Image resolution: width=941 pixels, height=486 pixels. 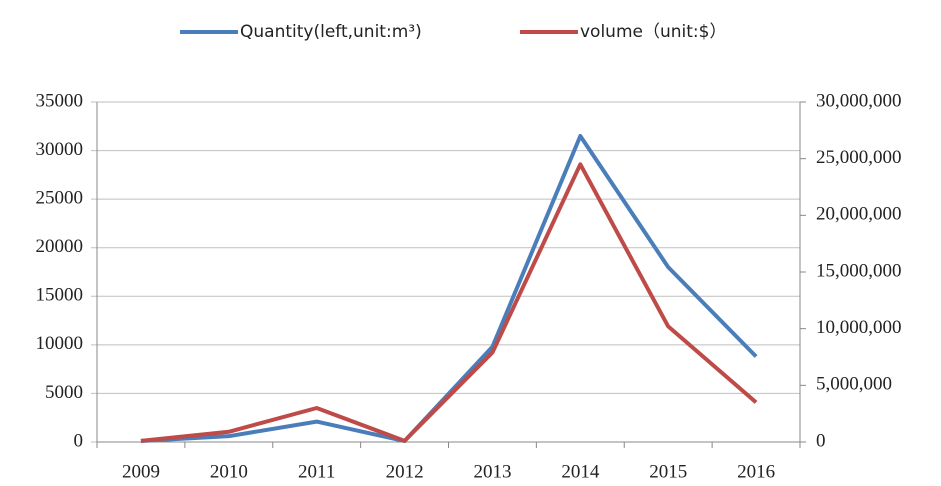 I want to click on y2-tick-label: 10,000,000, so click(x=859, y=327).